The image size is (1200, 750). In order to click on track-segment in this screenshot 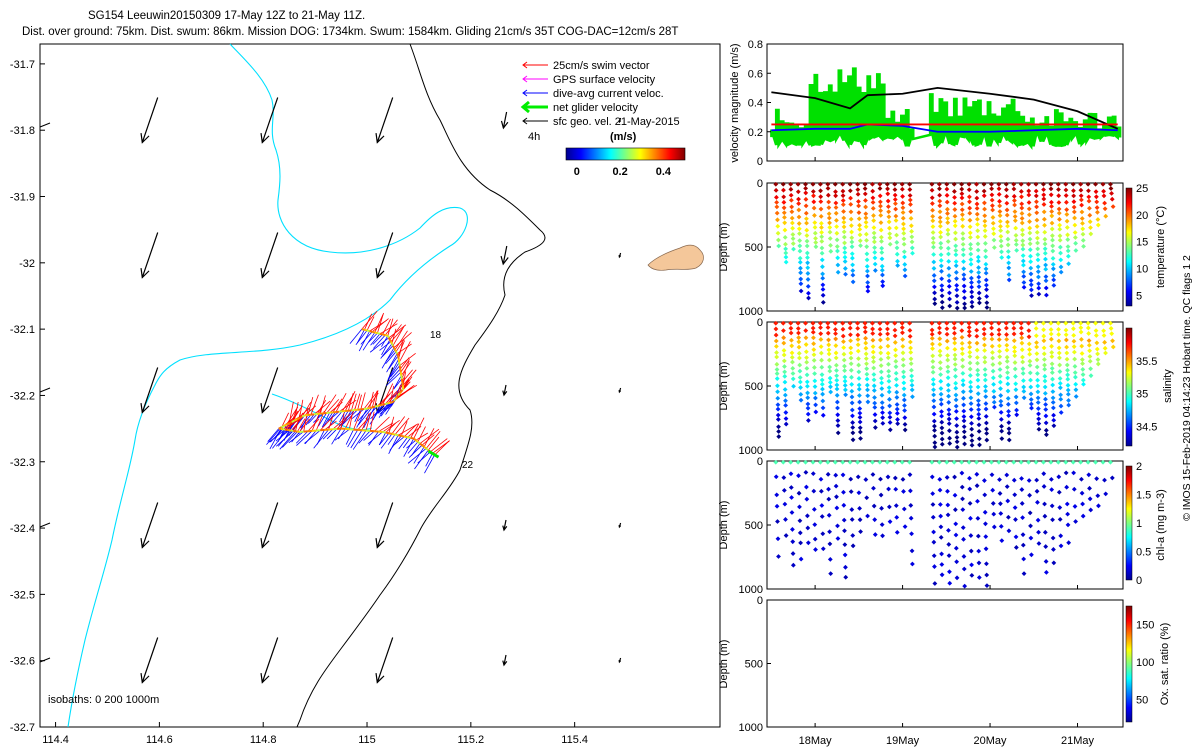, I will do `click(393, 347)`.